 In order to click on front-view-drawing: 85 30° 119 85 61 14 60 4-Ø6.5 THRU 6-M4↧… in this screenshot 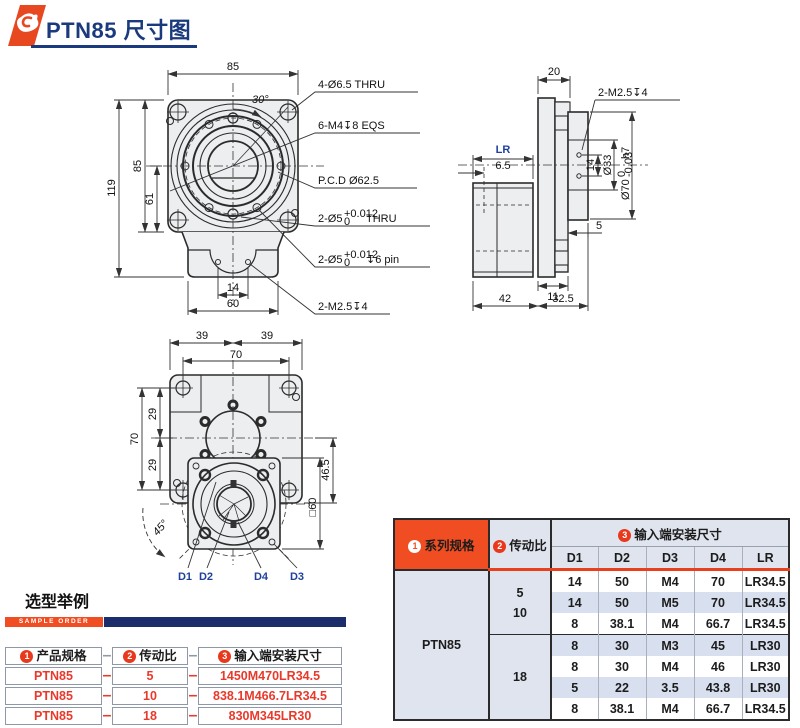, I will do `click(268, 188)`.